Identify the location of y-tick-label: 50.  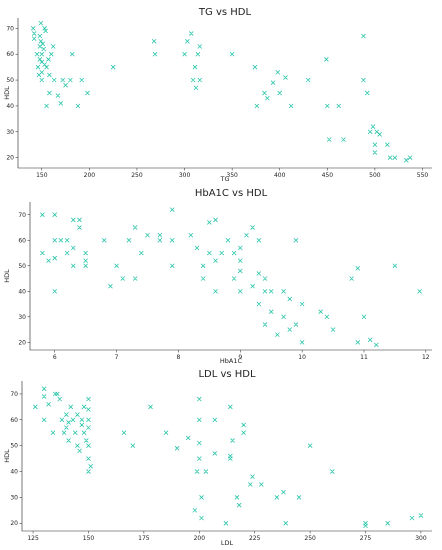
(22, 266).